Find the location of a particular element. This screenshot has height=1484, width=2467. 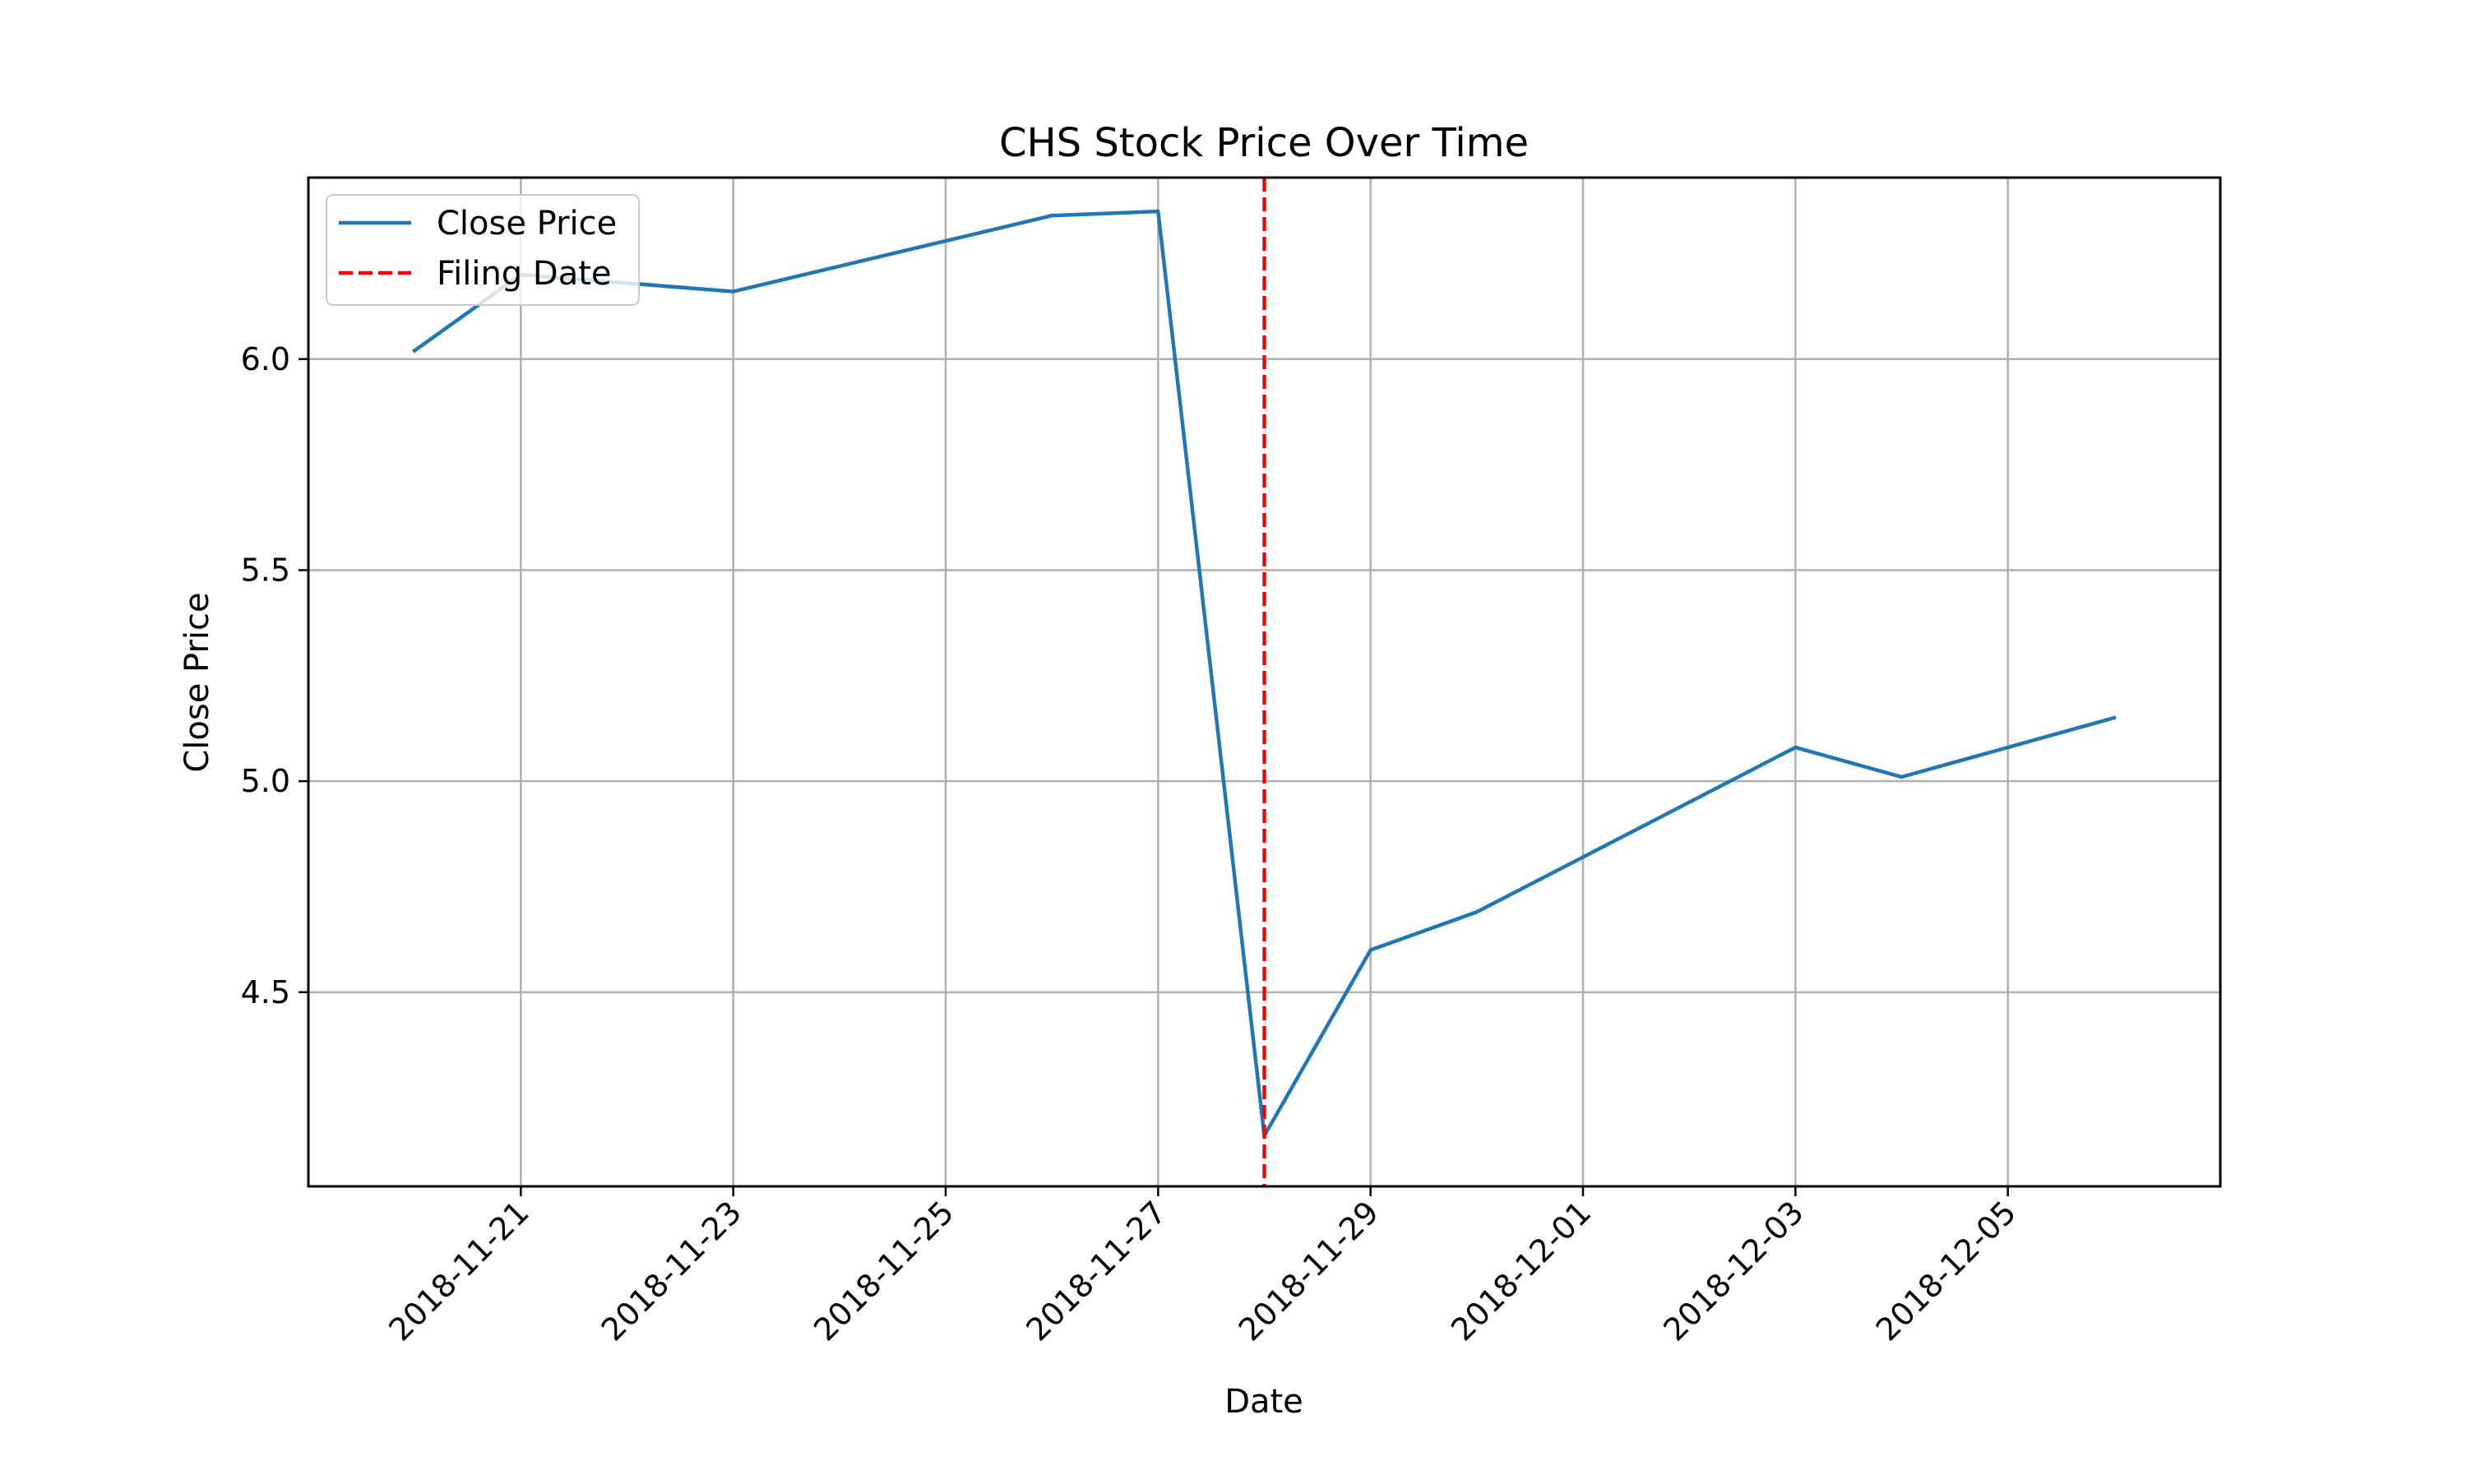

x-axis-label: Date is located at coordinates (1264, 1402).